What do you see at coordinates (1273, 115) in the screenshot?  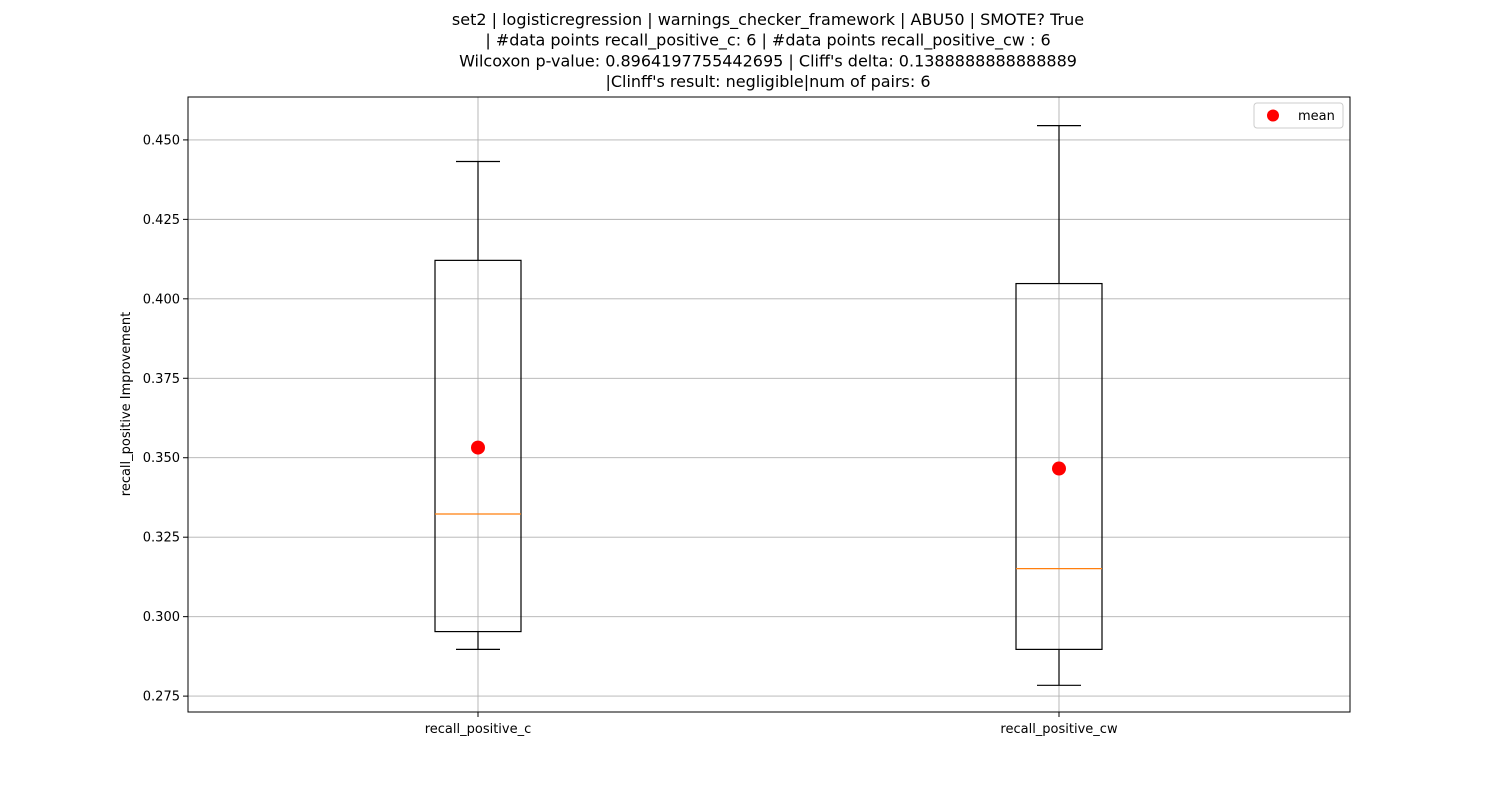 I see `legend-mean-marker` at bounding box center [1273, 115].